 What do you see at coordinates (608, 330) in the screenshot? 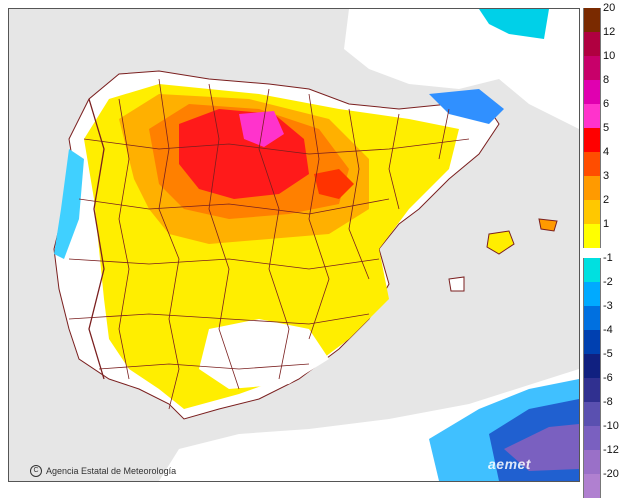
I see `legend-tick-label: -4` at bounding box center [608, 330].